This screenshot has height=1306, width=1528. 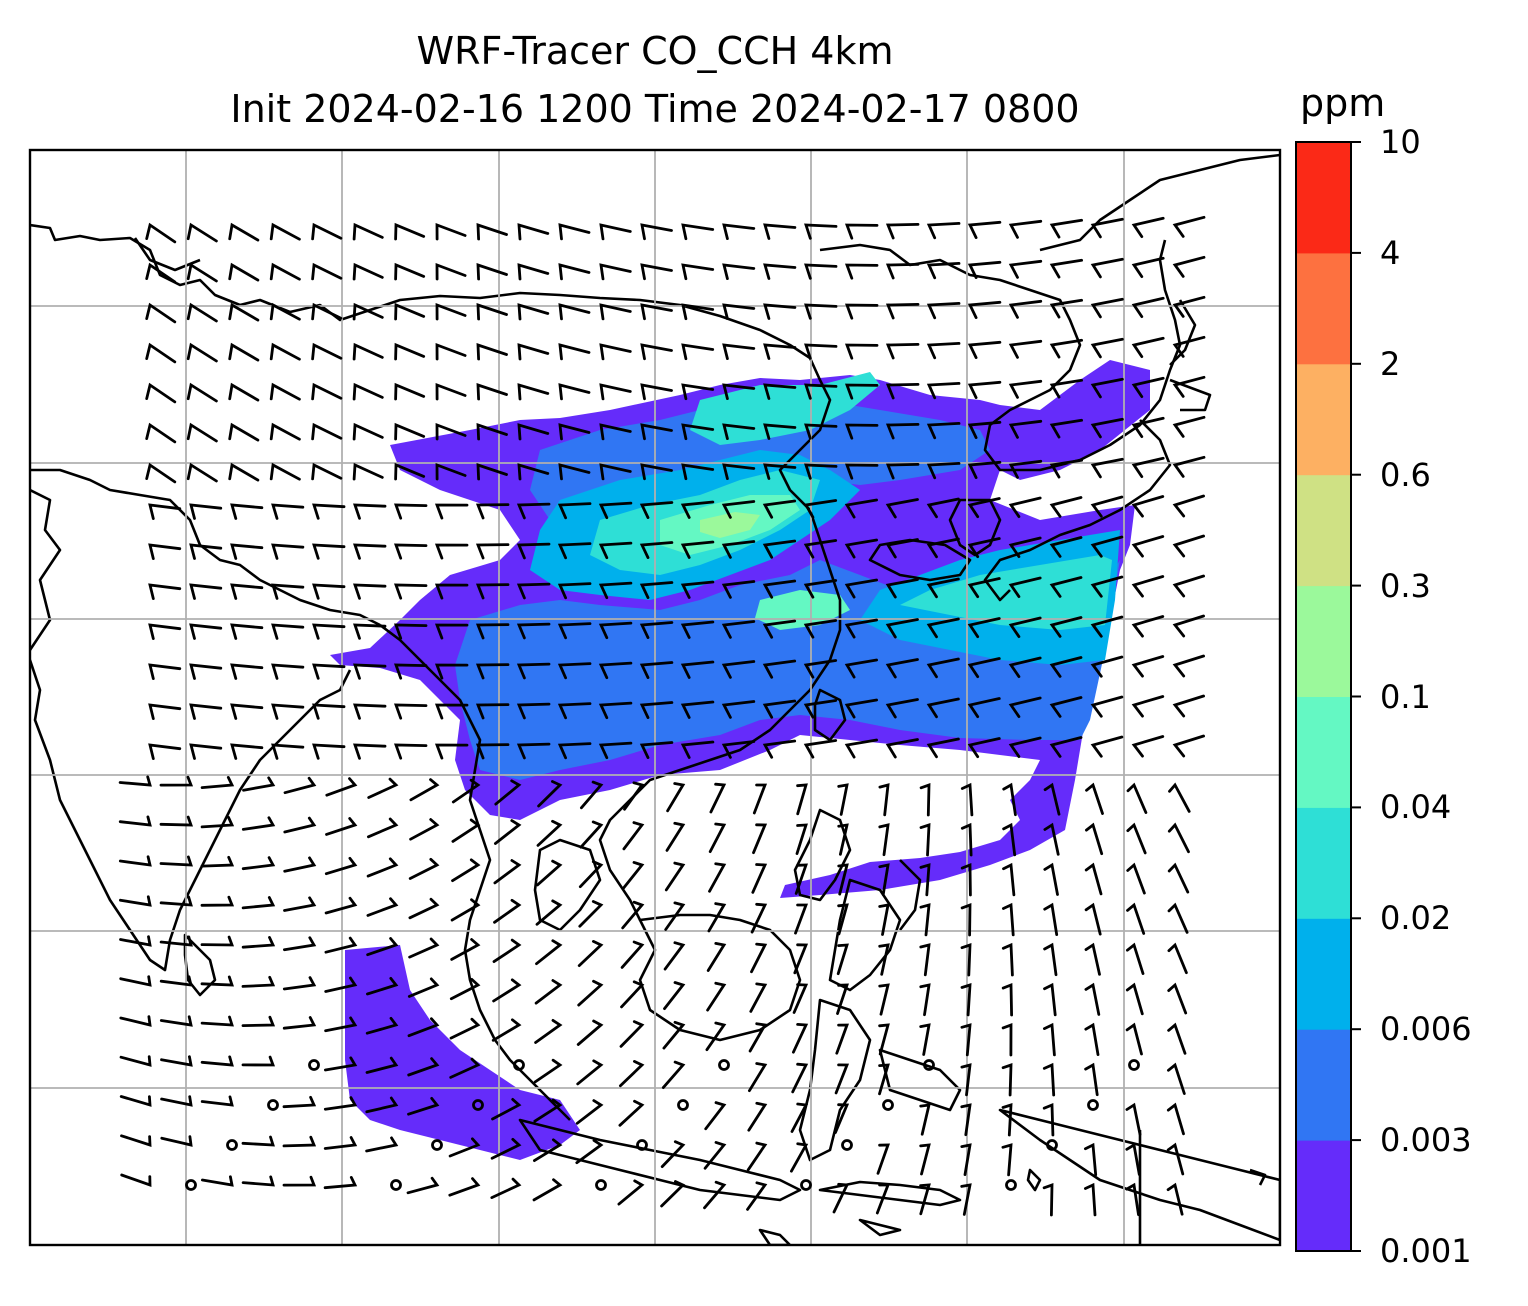 What do you see at coordinates (1416, 918) in the screenshot?
I see `colorbar-tick-label: 0.02` at bounding box center [1416, 918].